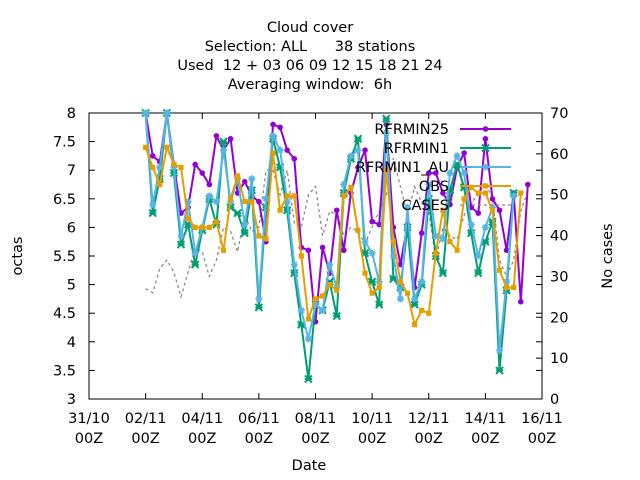 The width and height of the screenshot is (640, 480). What do you see at coordinates (559, 237) in the screenshot?
I see `y2-tick-label: 40` at bounding box center [559, 237].